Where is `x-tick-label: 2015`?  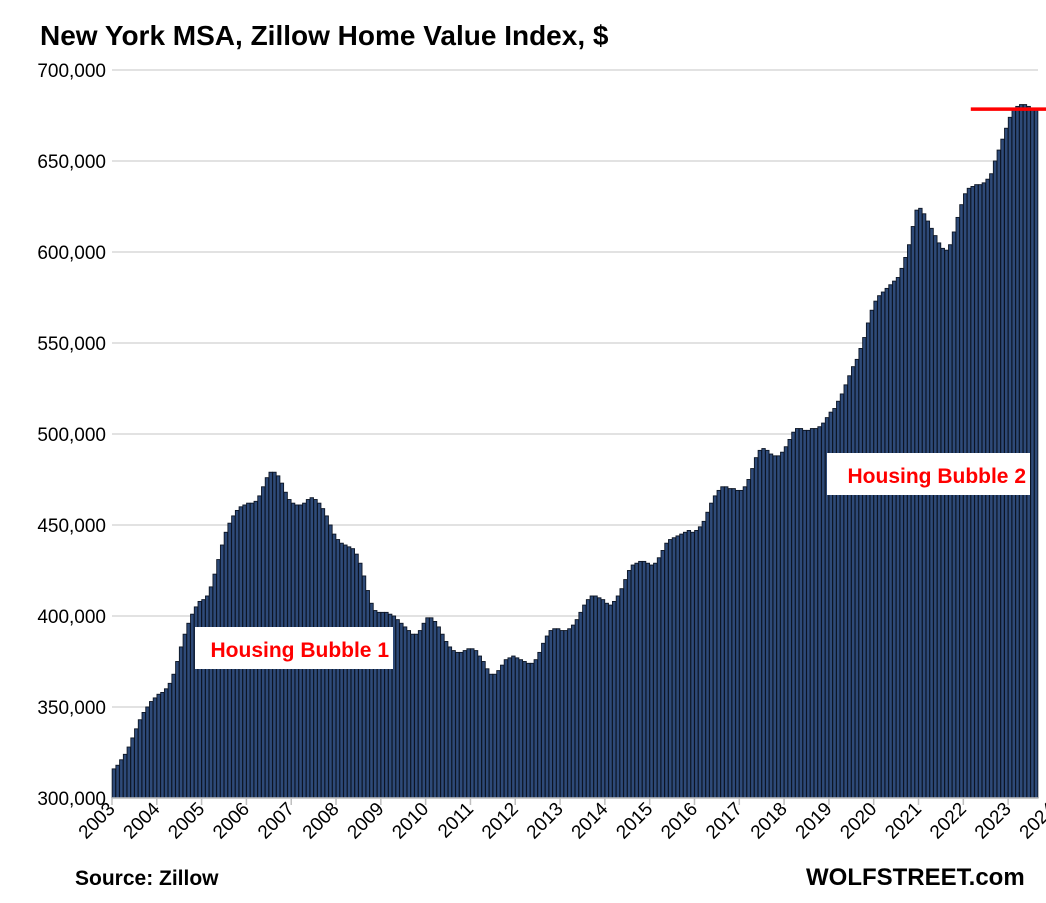 x-tick-label: 2015 is located at coordinates (634, 821).